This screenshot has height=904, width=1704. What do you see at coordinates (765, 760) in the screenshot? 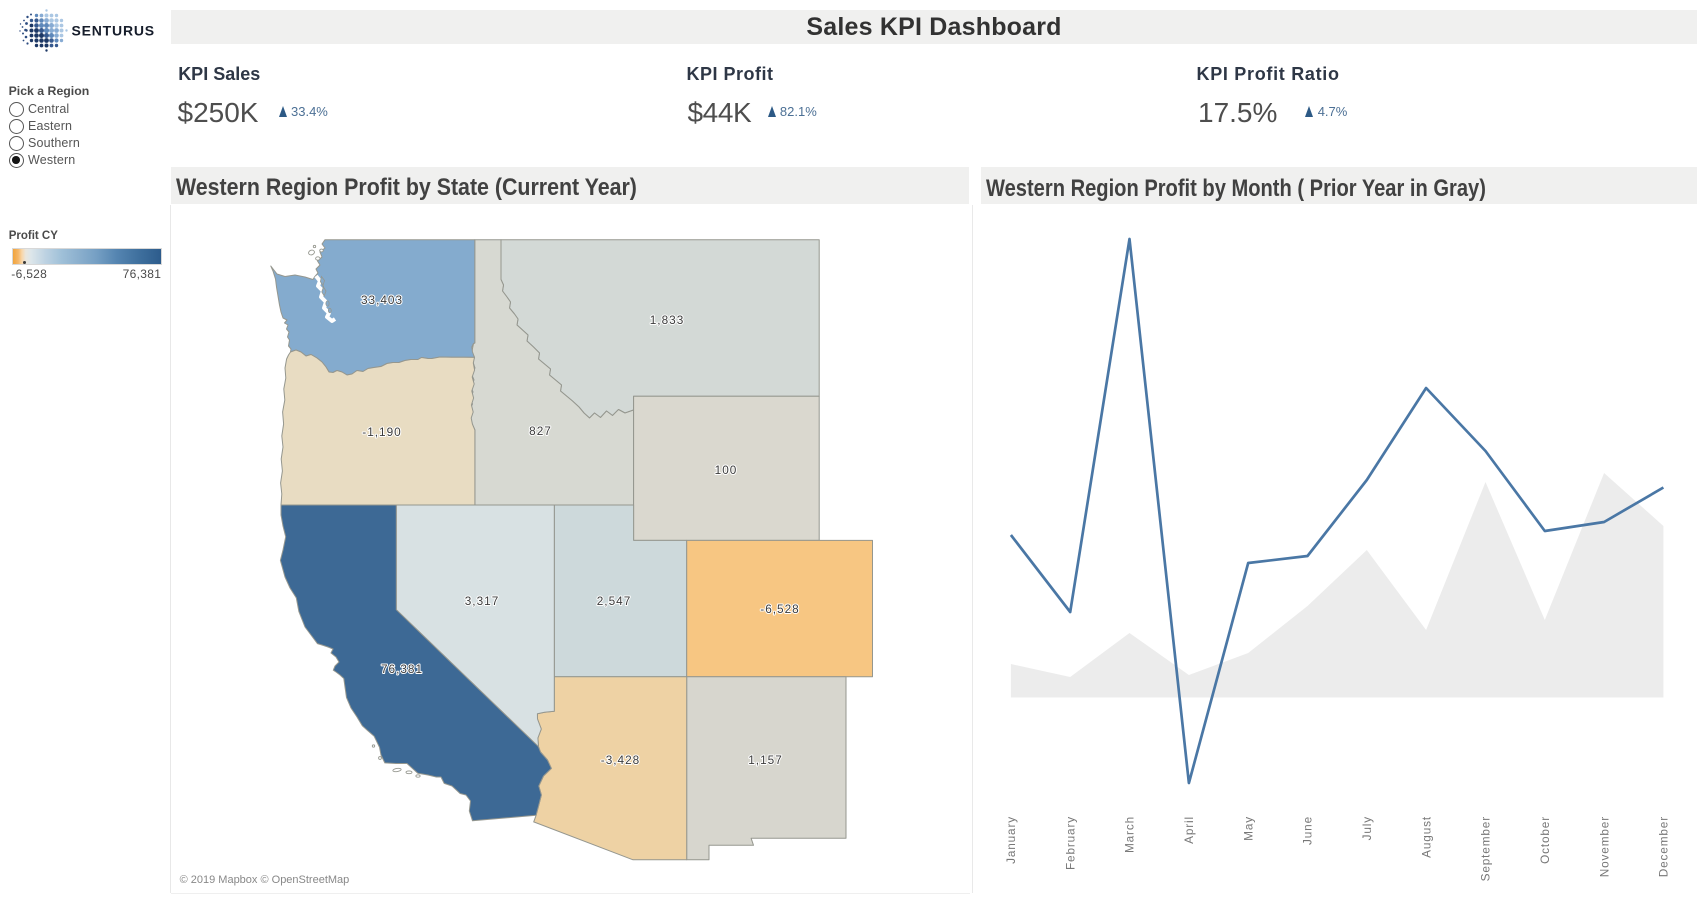
I see `svg-text: 1,157` at bounding box center [765, 760].